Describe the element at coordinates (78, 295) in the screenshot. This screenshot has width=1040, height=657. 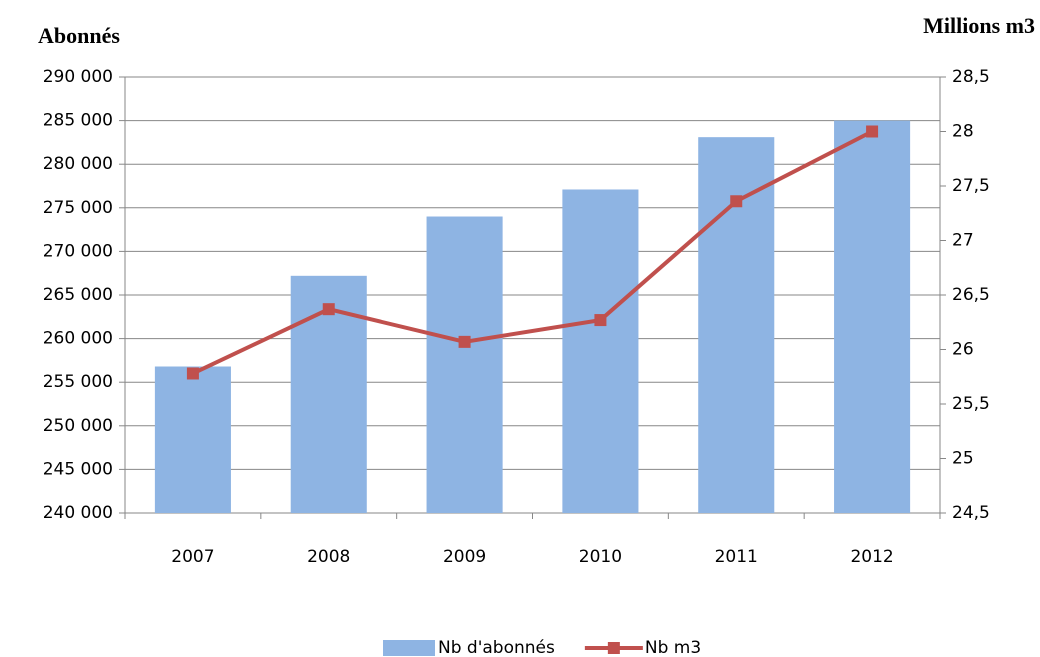
I see `y-tick-label: 265 000` at that location.